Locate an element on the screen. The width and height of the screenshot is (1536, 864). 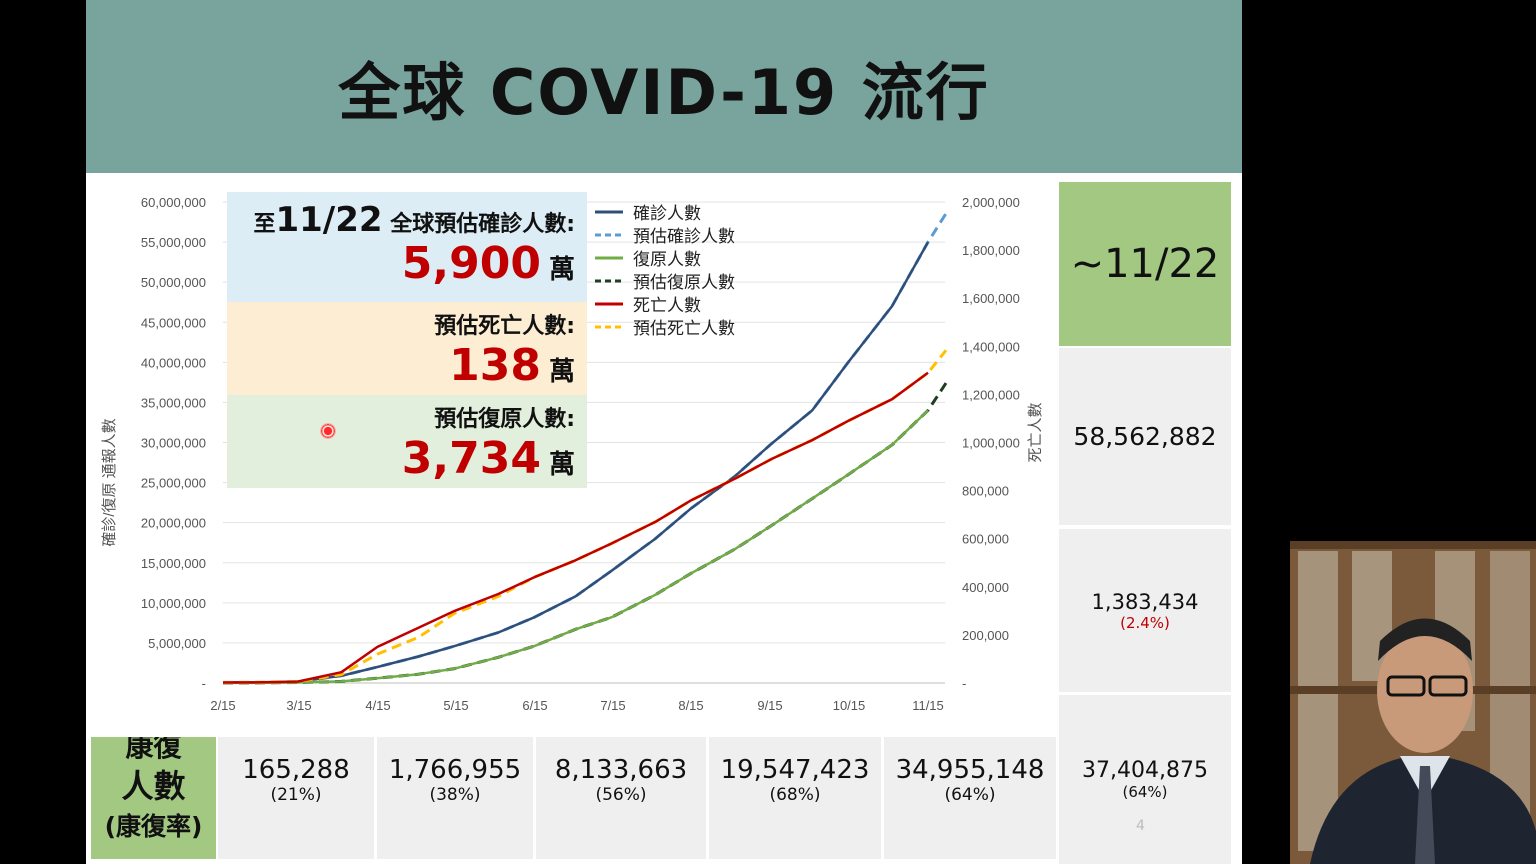
y2-tick-label: 1,200,000 is located at coordinates (991, 394).